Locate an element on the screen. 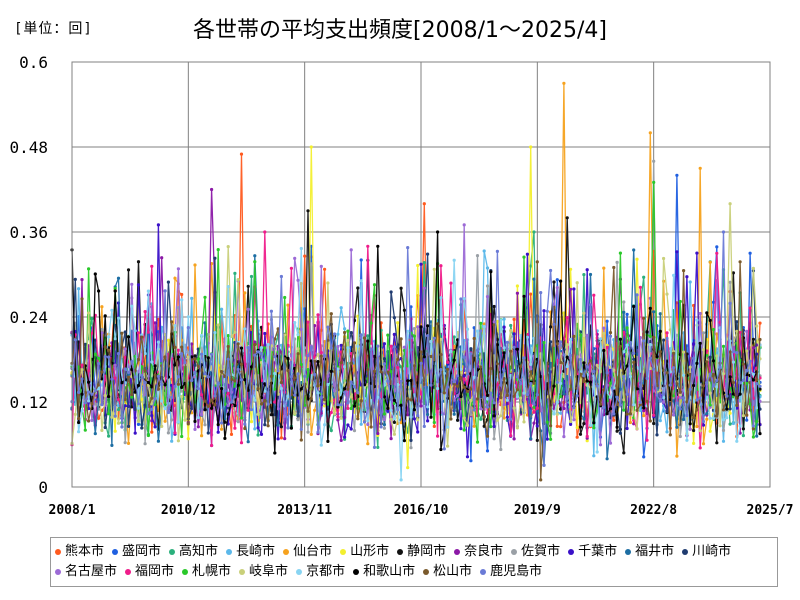  legend-swatch is located at coordinates (128, 572).